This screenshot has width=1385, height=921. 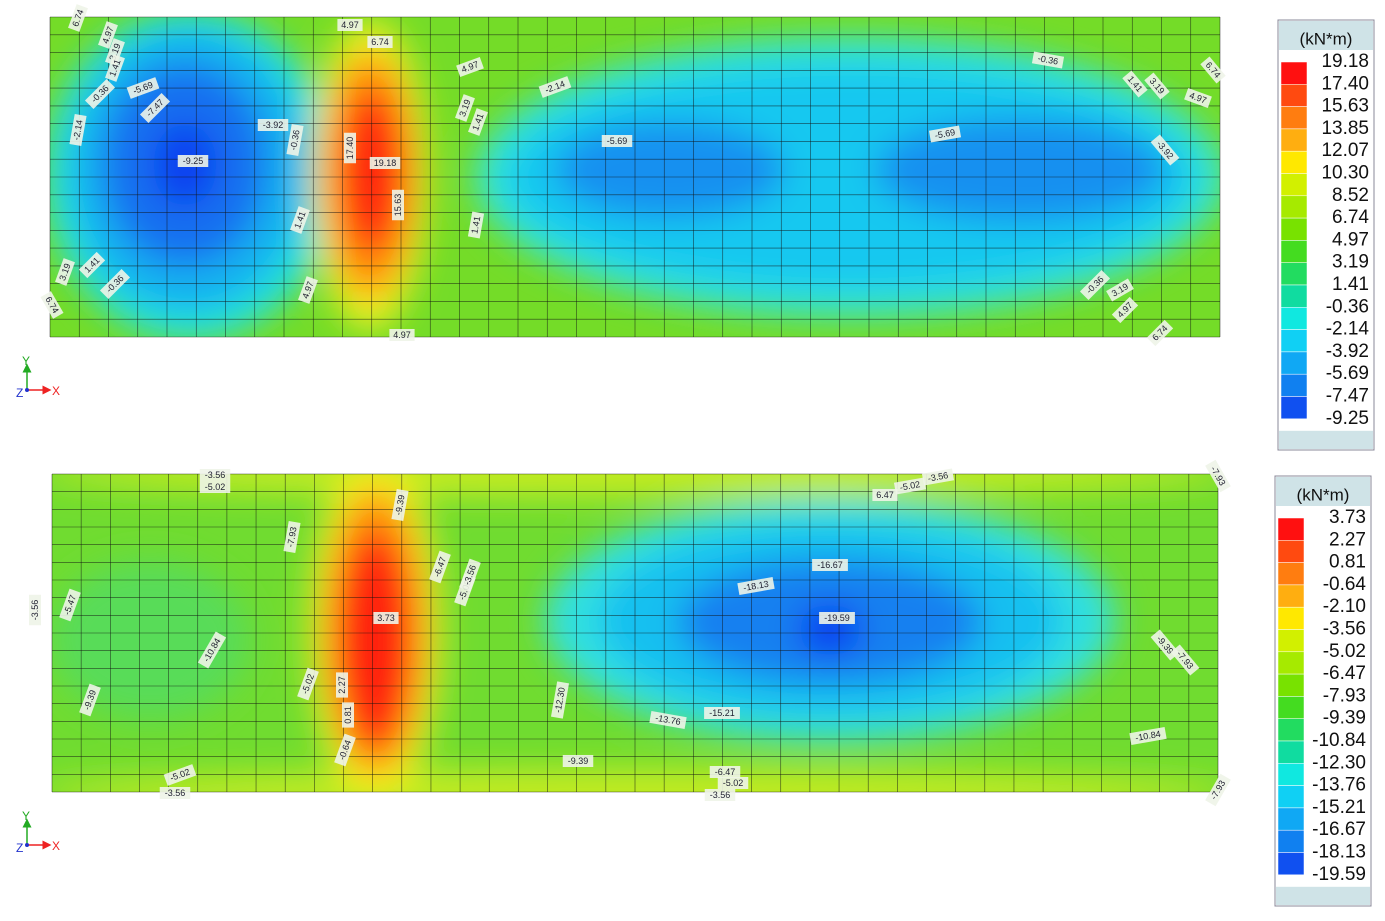 I want to click on legend-value: 10.30, so click(x=1345, y=173).